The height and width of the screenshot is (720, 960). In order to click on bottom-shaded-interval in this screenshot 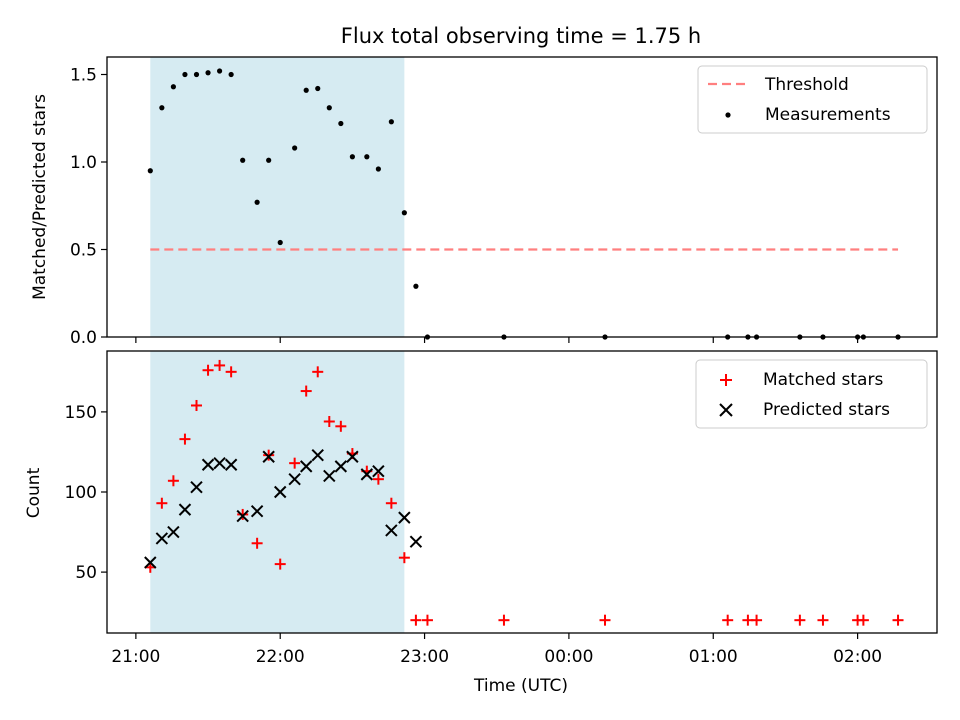, I will do `click(277, 492)`.